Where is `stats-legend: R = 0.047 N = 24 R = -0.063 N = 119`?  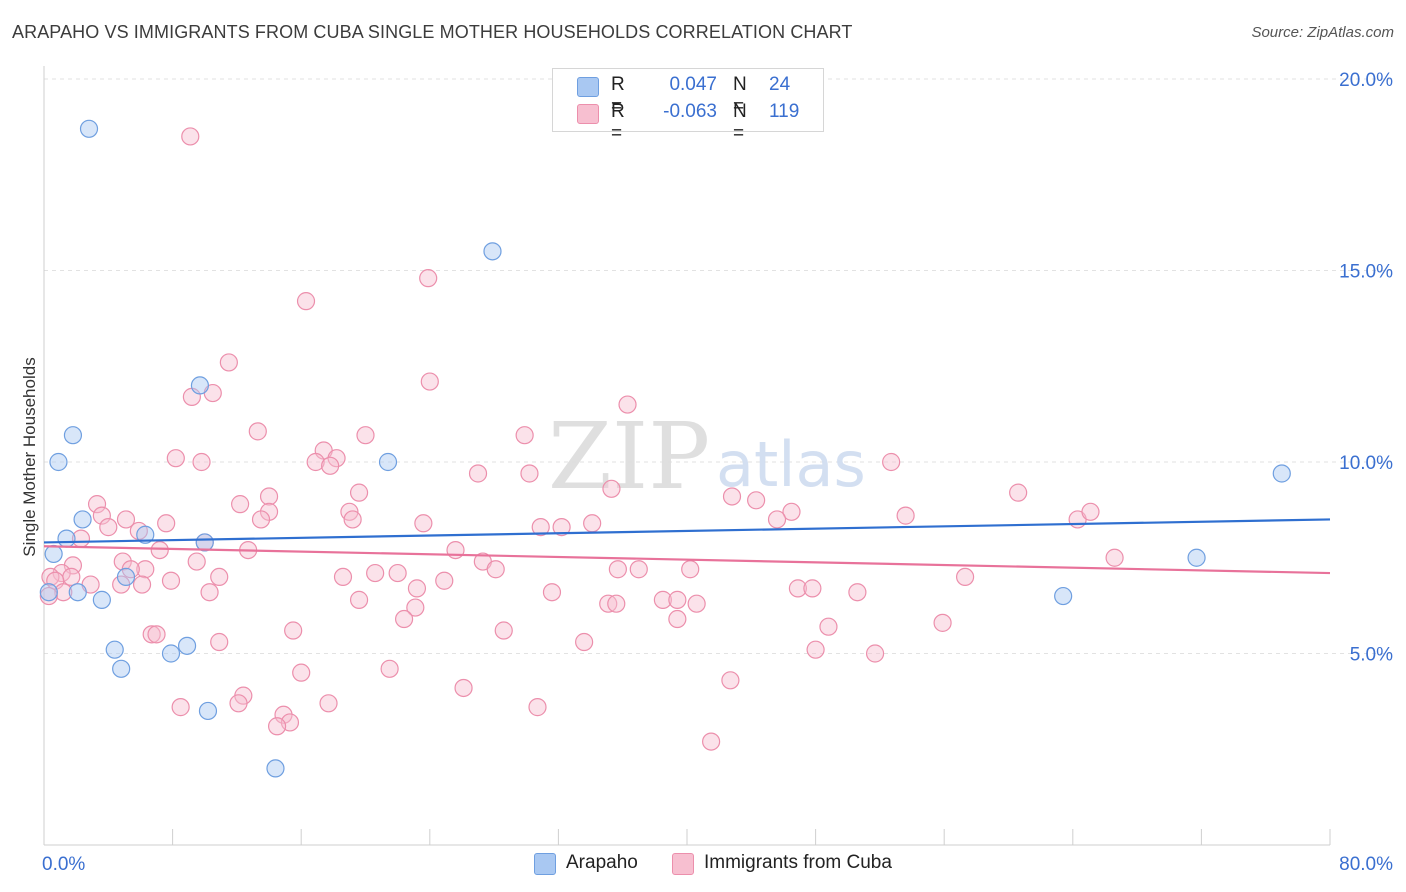
stats-legend: R = 0.047 N = 24 R = -0.063 N = 119 is located at coordinates (688, 106).